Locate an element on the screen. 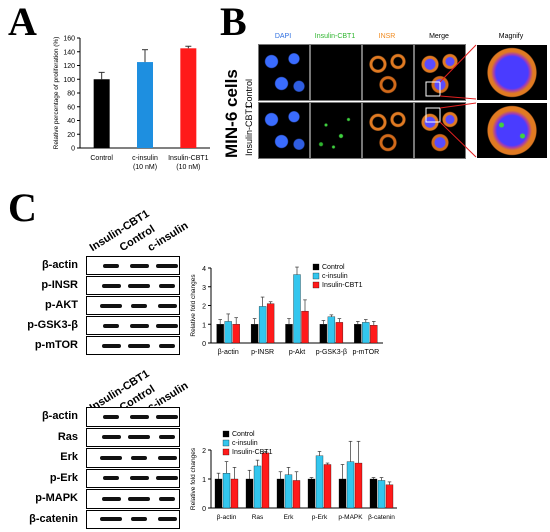 This screenshot has height=532, width=550. column-header: Magnify is located at coordinates (511, 36).